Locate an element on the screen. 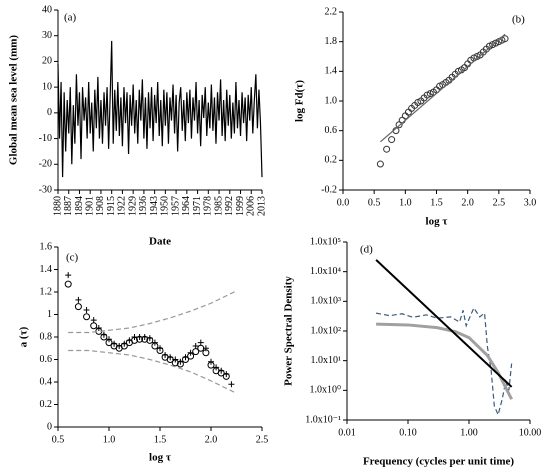 The image size is (550, 472). x-tick-label: 1929 is located at coordinates (132, 206).